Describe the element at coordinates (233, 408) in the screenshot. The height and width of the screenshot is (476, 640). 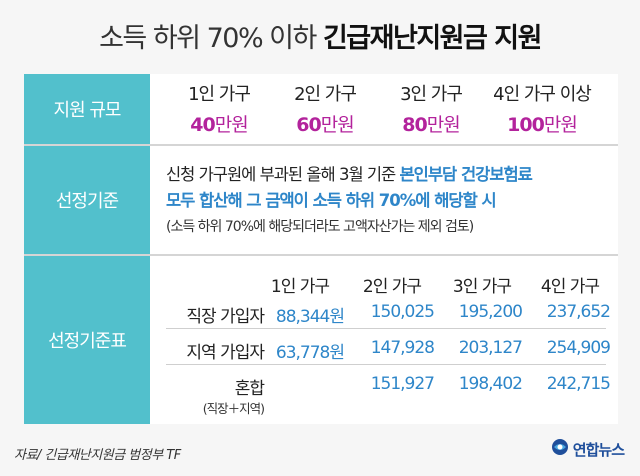
I see `table-row-sublabel: (직장＋지역)` at that location.